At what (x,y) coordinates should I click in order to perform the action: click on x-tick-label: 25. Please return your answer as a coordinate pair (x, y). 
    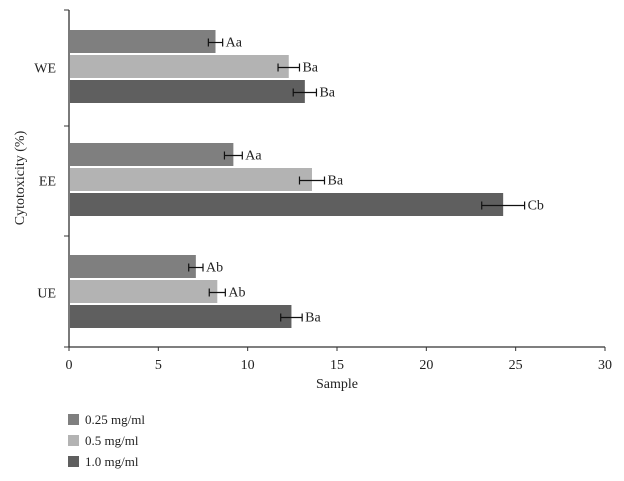
    Looking at the image, I should click on (516, 365).